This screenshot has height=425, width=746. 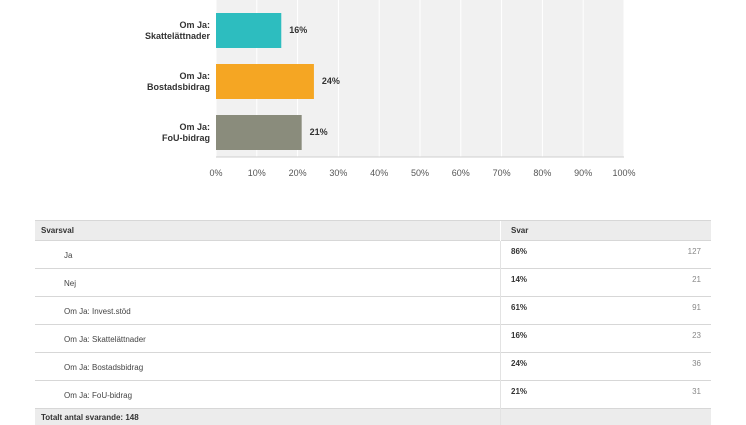 What do you see at coordinates (696, 391) in the screenshot?
I see `answer-count: 31` at bounding box center [696, 391].